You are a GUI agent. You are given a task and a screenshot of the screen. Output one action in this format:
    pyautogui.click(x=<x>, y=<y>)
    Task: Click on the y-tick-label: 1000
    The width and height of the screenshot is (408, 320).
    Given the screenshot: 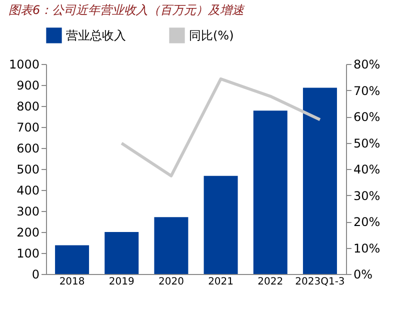 What is the action you would take?
    pyautogui.click(x=24, y=65)
    